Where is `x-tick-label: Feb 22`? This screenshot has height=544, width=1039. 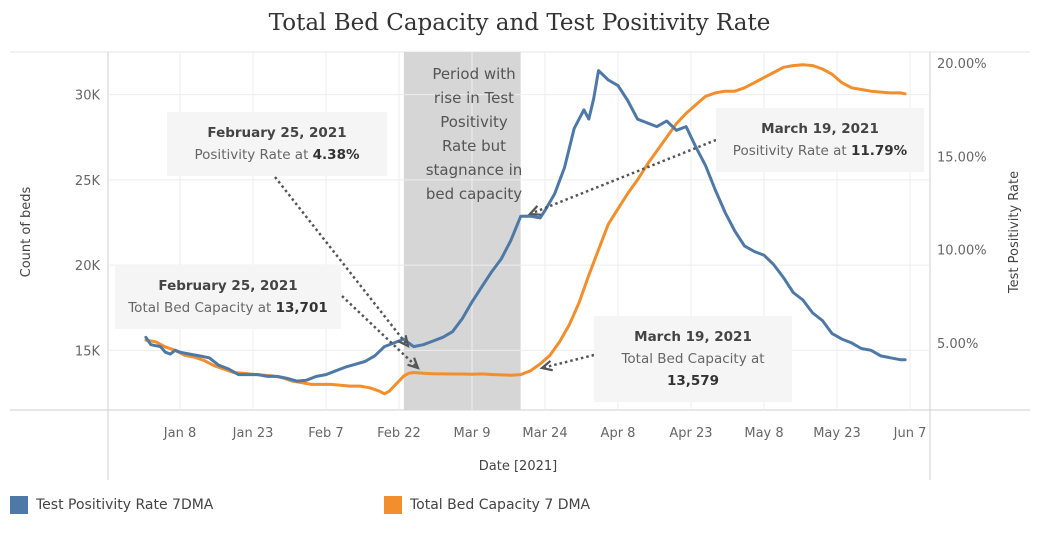
x-tick-label: Feb 22 is located at coordinates (399, 433).